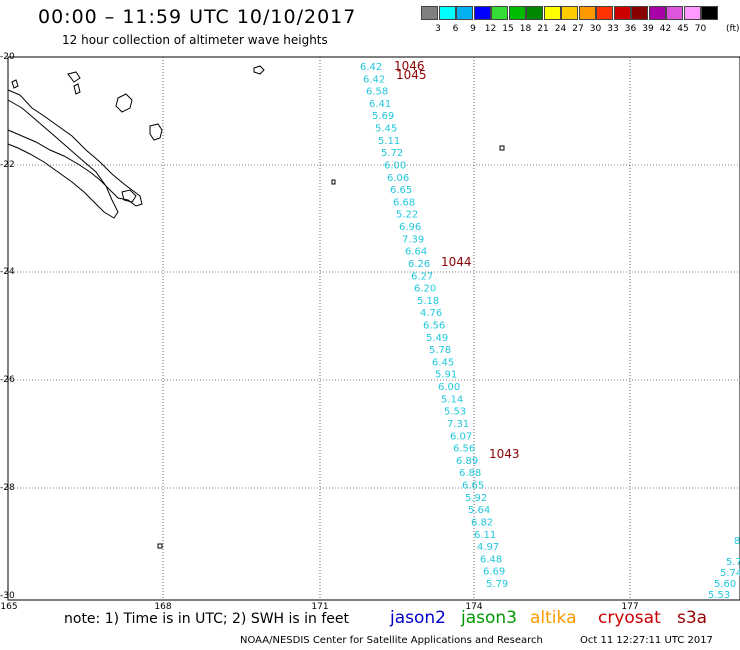 The image size is (740, 650). Describe the element at coordinates (630, 29) in the screenshot. I see `legend-label: 36` at that location.